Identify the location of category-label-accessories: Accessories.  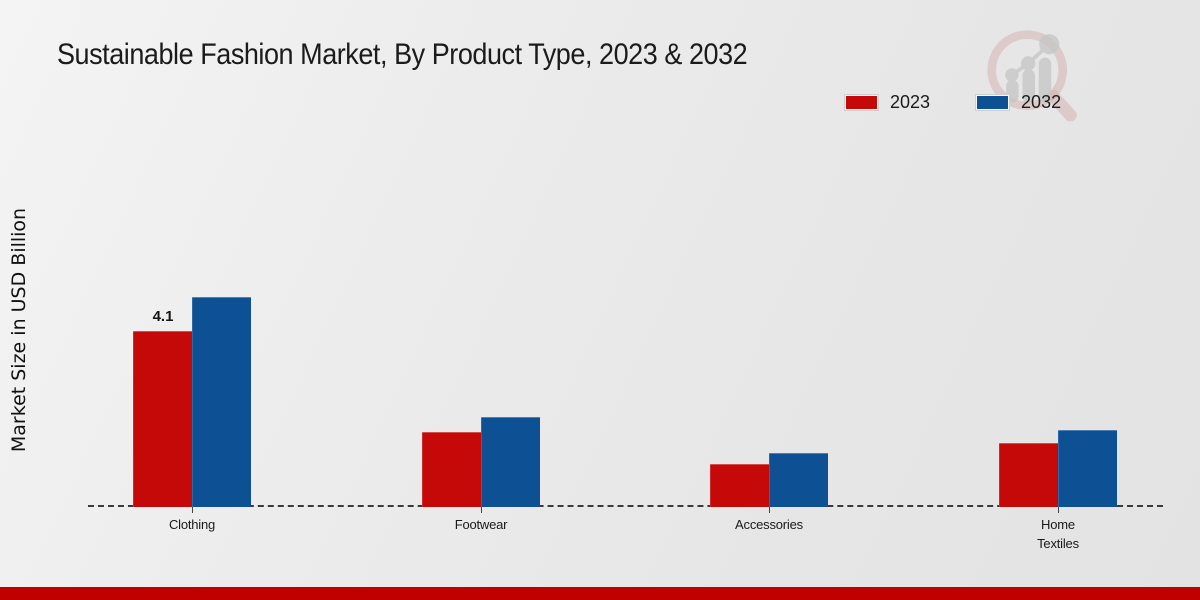
(769, 524).